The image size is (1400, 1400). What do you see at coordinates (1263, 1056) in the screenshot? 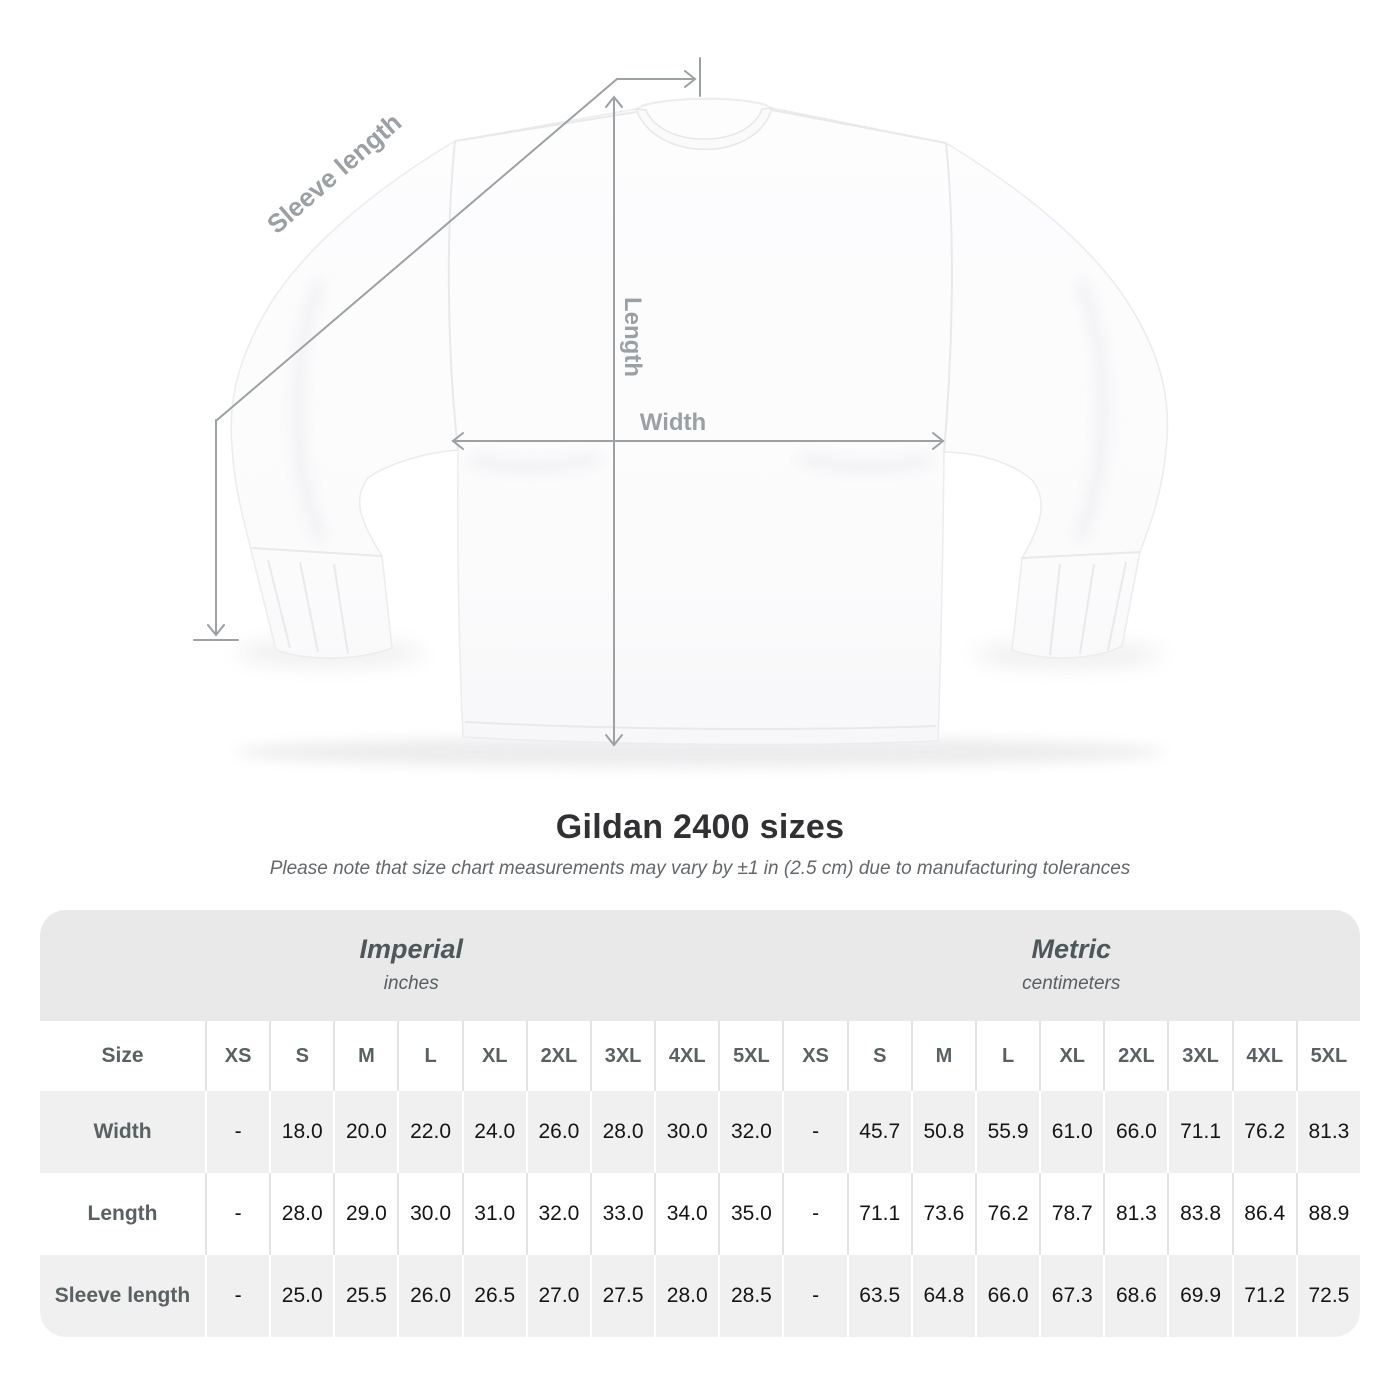
I see `size-cell-metric: 4XL` at bounding box center [1263, 1056].